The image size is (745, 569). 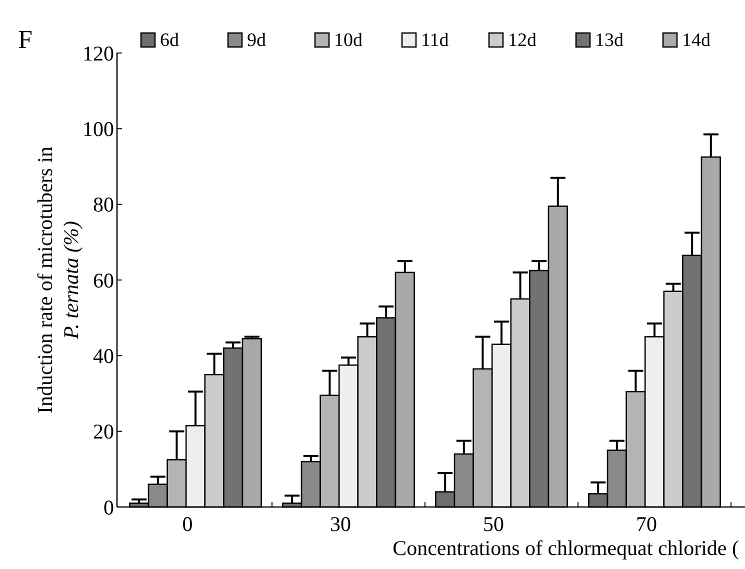 I want to click on y-tick-label: 20, so click(x=103, y=432).